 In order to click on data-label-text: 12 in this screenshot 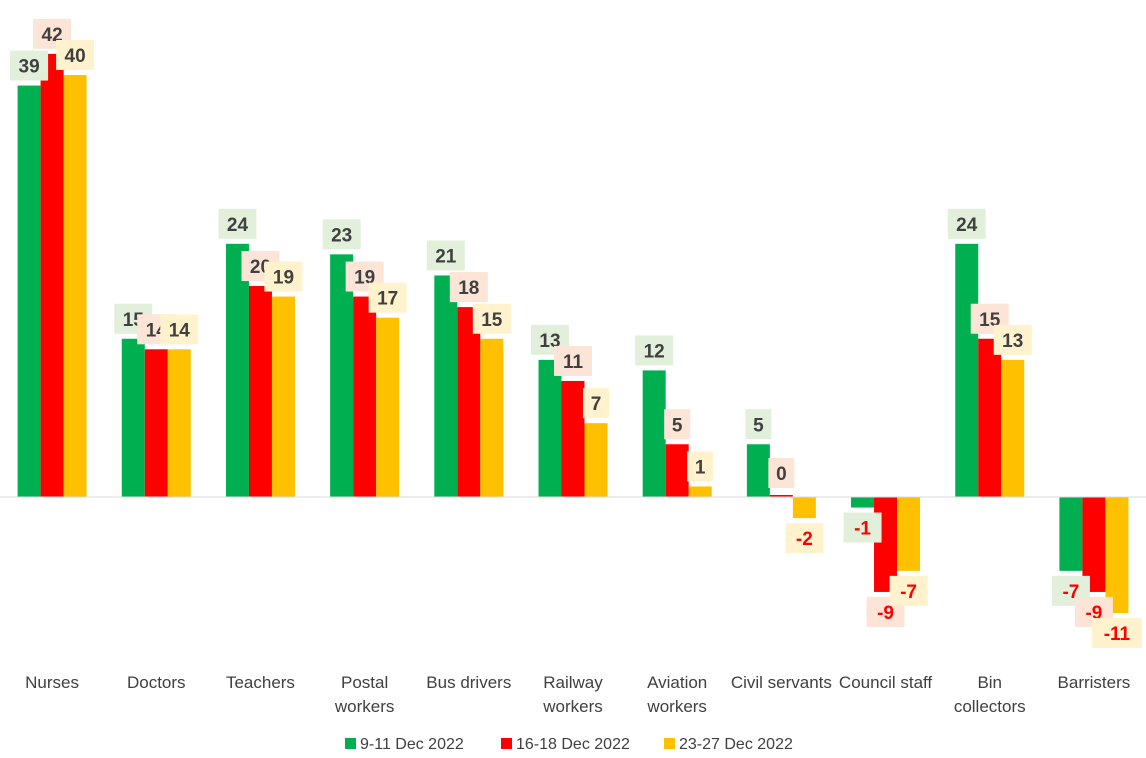, I will do `click(654, 351)`.